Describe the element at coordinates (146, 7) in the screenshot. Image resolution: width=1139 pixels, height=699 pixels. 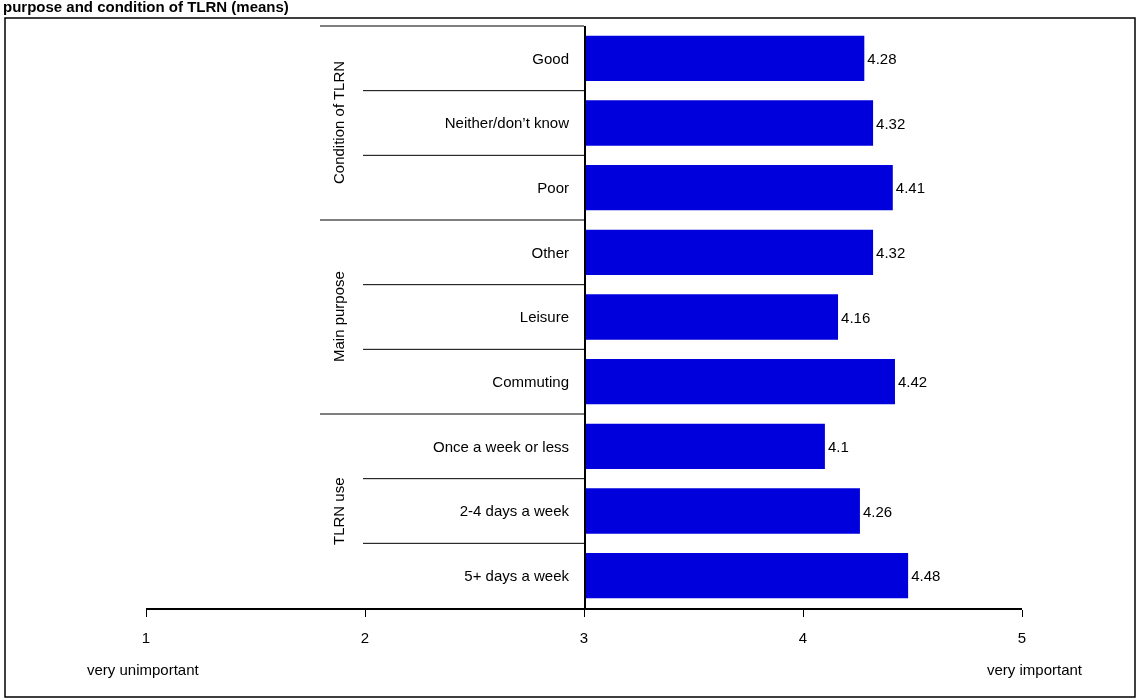
I see `chart-title: purpose and condition of TLRN (means)` at that location.